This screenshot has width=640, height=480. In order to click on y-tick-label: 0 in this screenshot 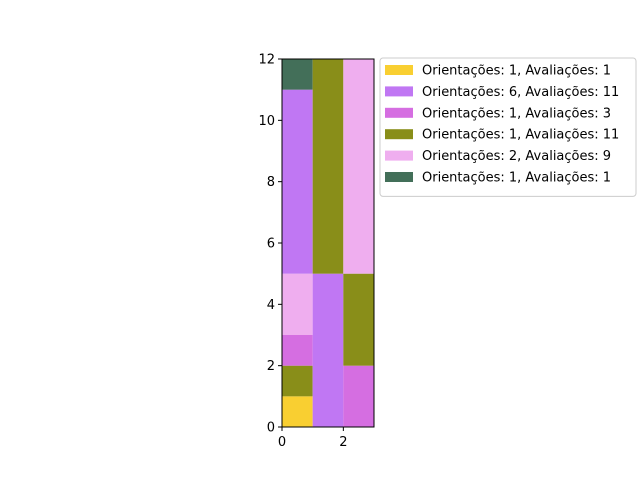, I will do `click(271, 428)`.